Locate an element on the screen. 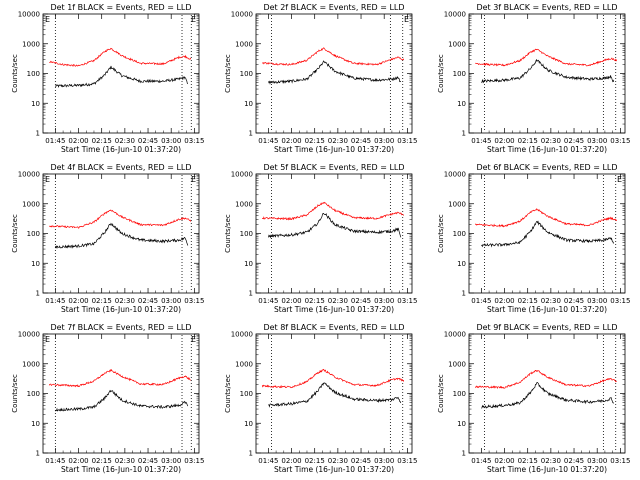 The width and height of the screenshot is (640, 480). panel-title: Det 5f BLACK = Events, RED = LLD is located at coordinates (333, 167).